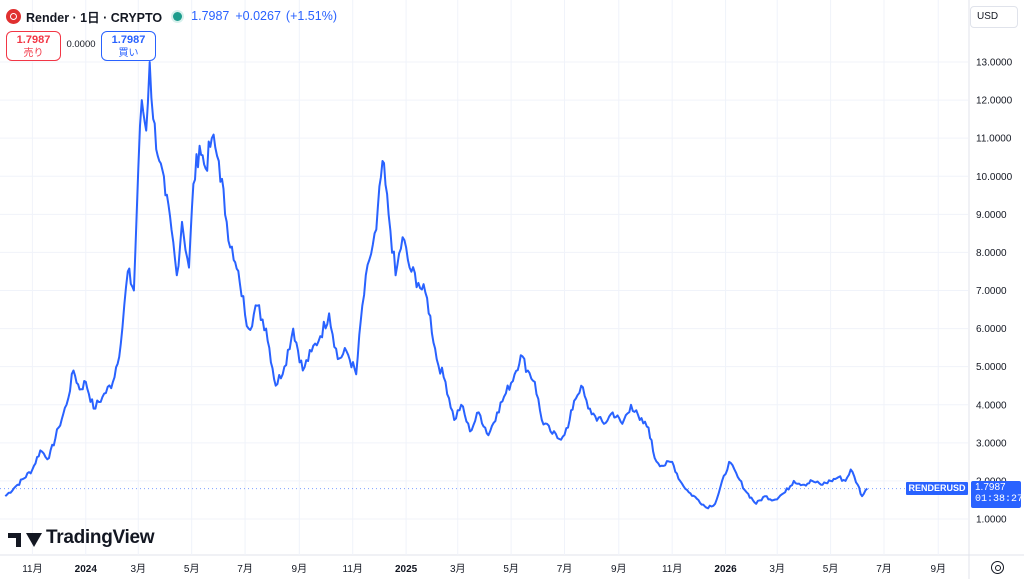  What do you see at coordinates (178, 16) in the screenshot?
I see `market-status-dot-icon` at bounding box center [178, 16].